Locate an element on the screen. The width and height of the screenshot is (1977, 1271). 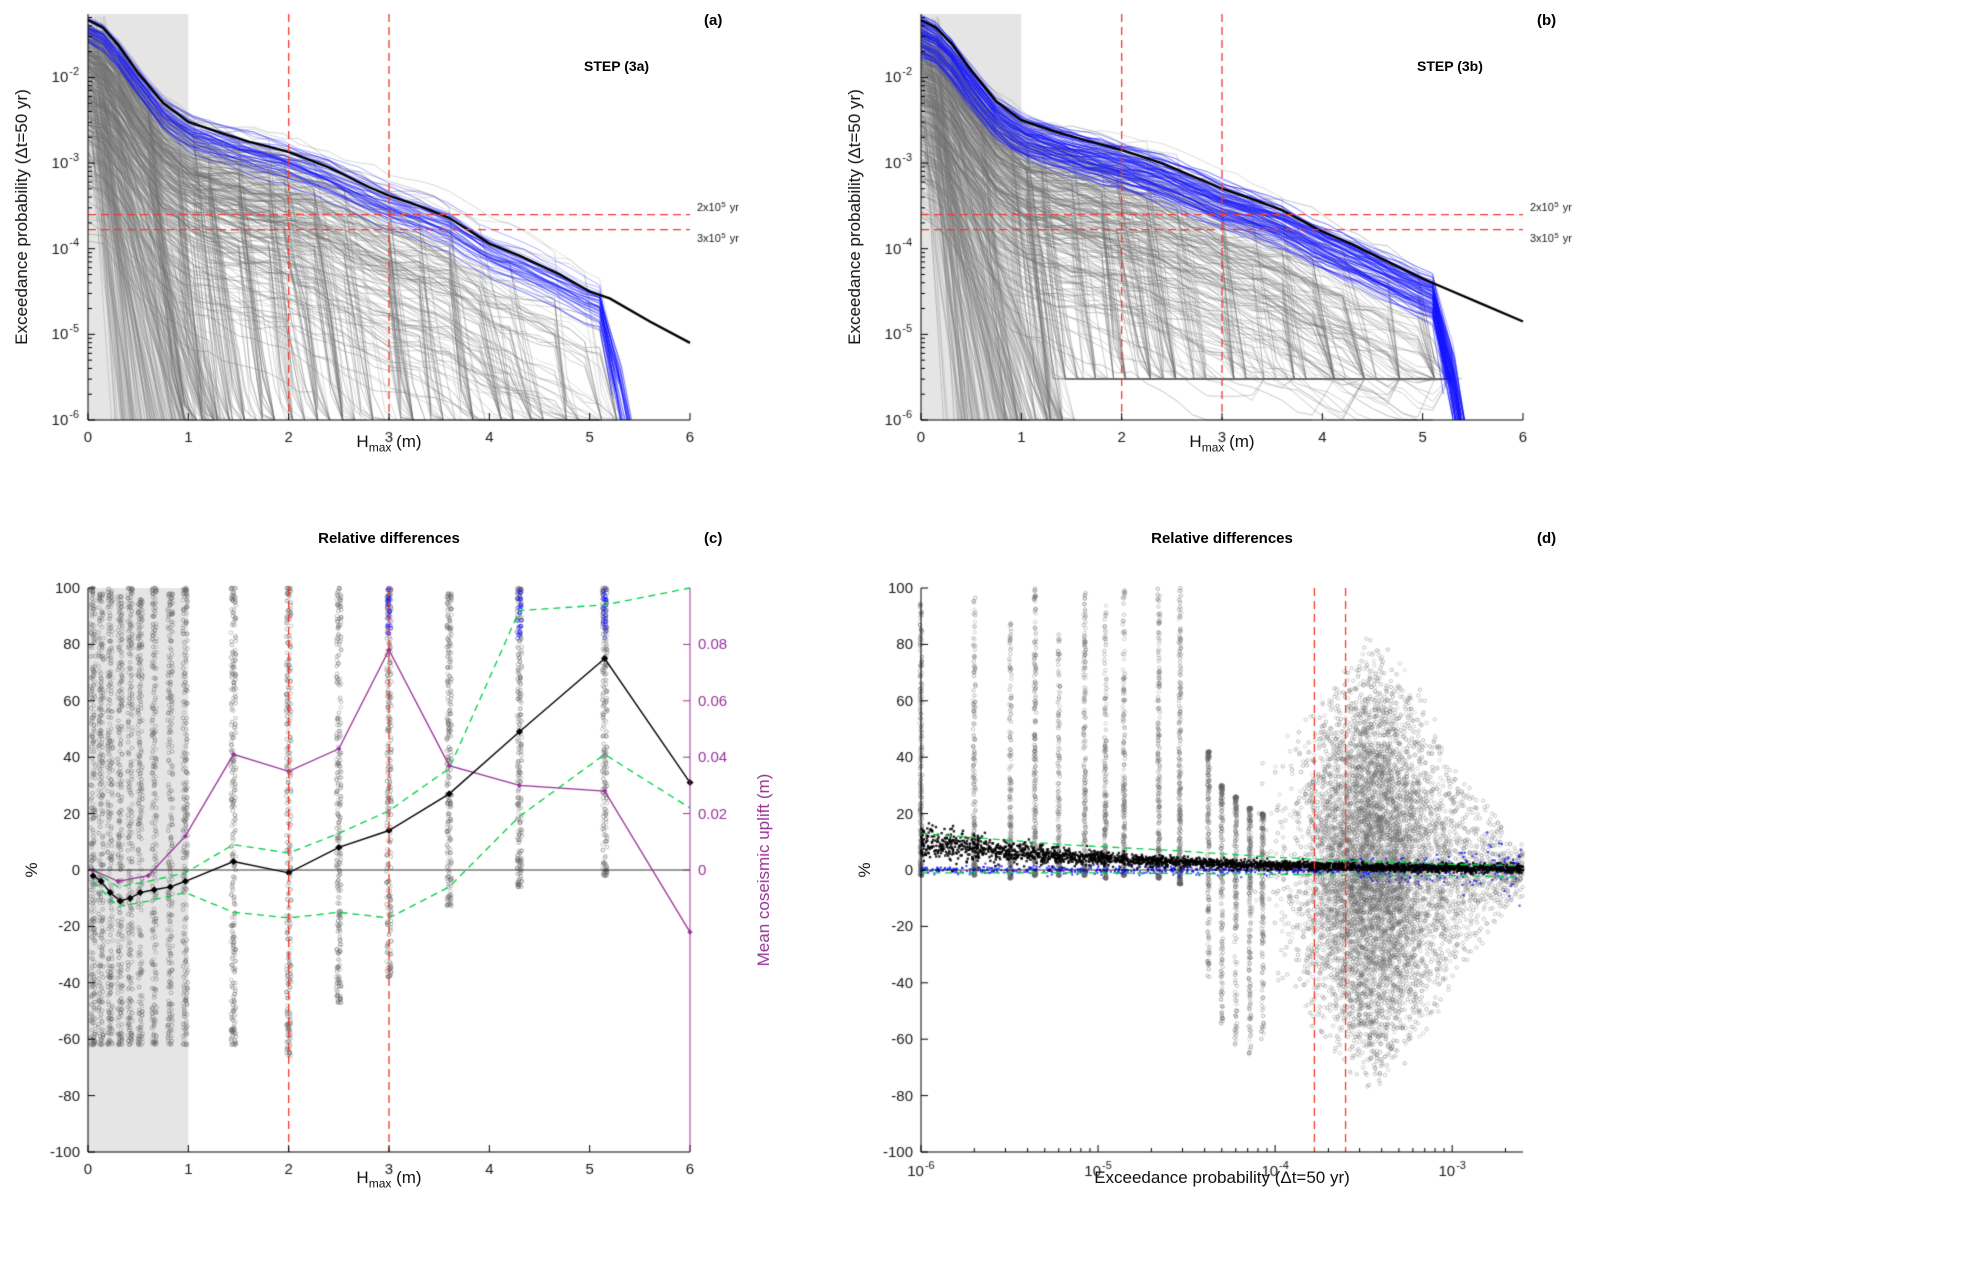
panel-c-tag: (c) is located at coordinates (713, 538).